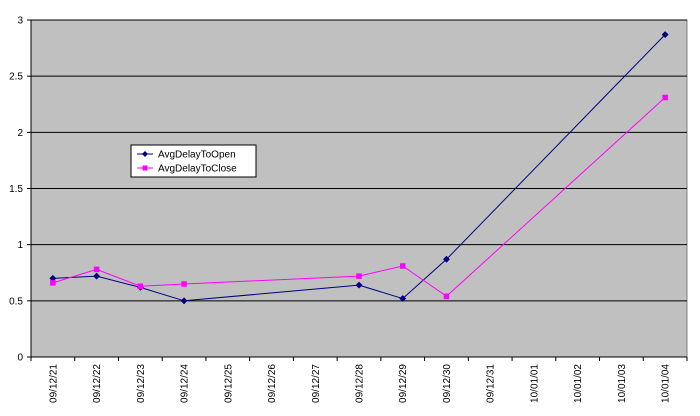  What do you see at coordinates (316, 383) in the screenshot?
I see `x-tick-label: 09/12/27` at bounding box center [316, 383].